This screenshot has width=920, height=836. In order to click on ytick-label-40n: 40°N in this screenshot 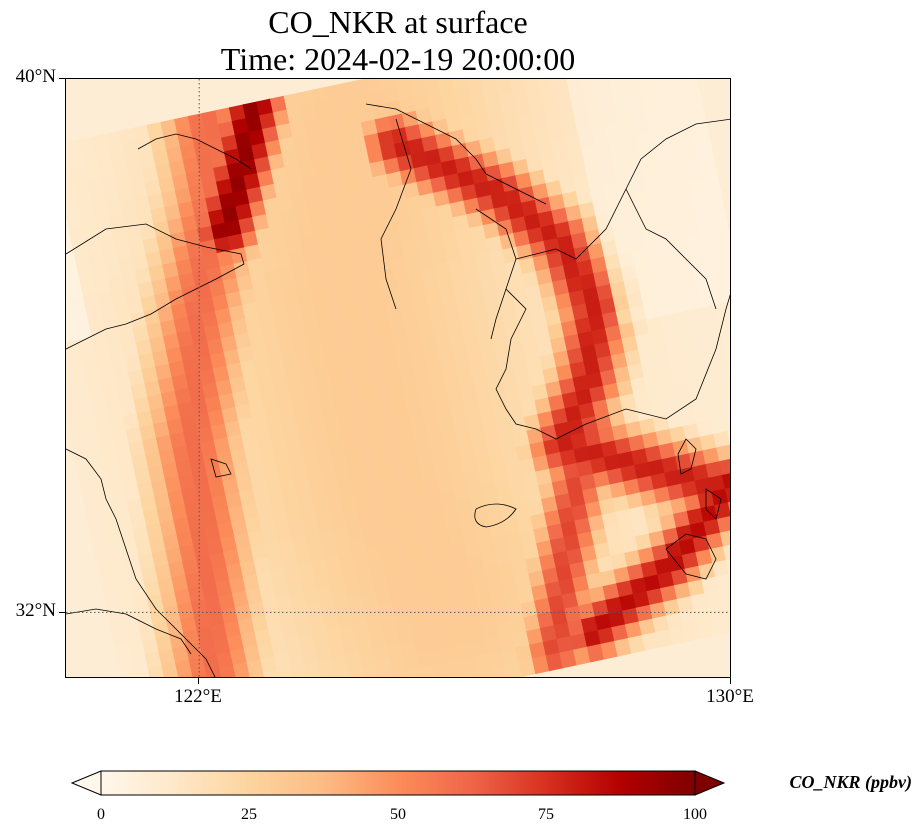, I will do `click(35, 76)`.